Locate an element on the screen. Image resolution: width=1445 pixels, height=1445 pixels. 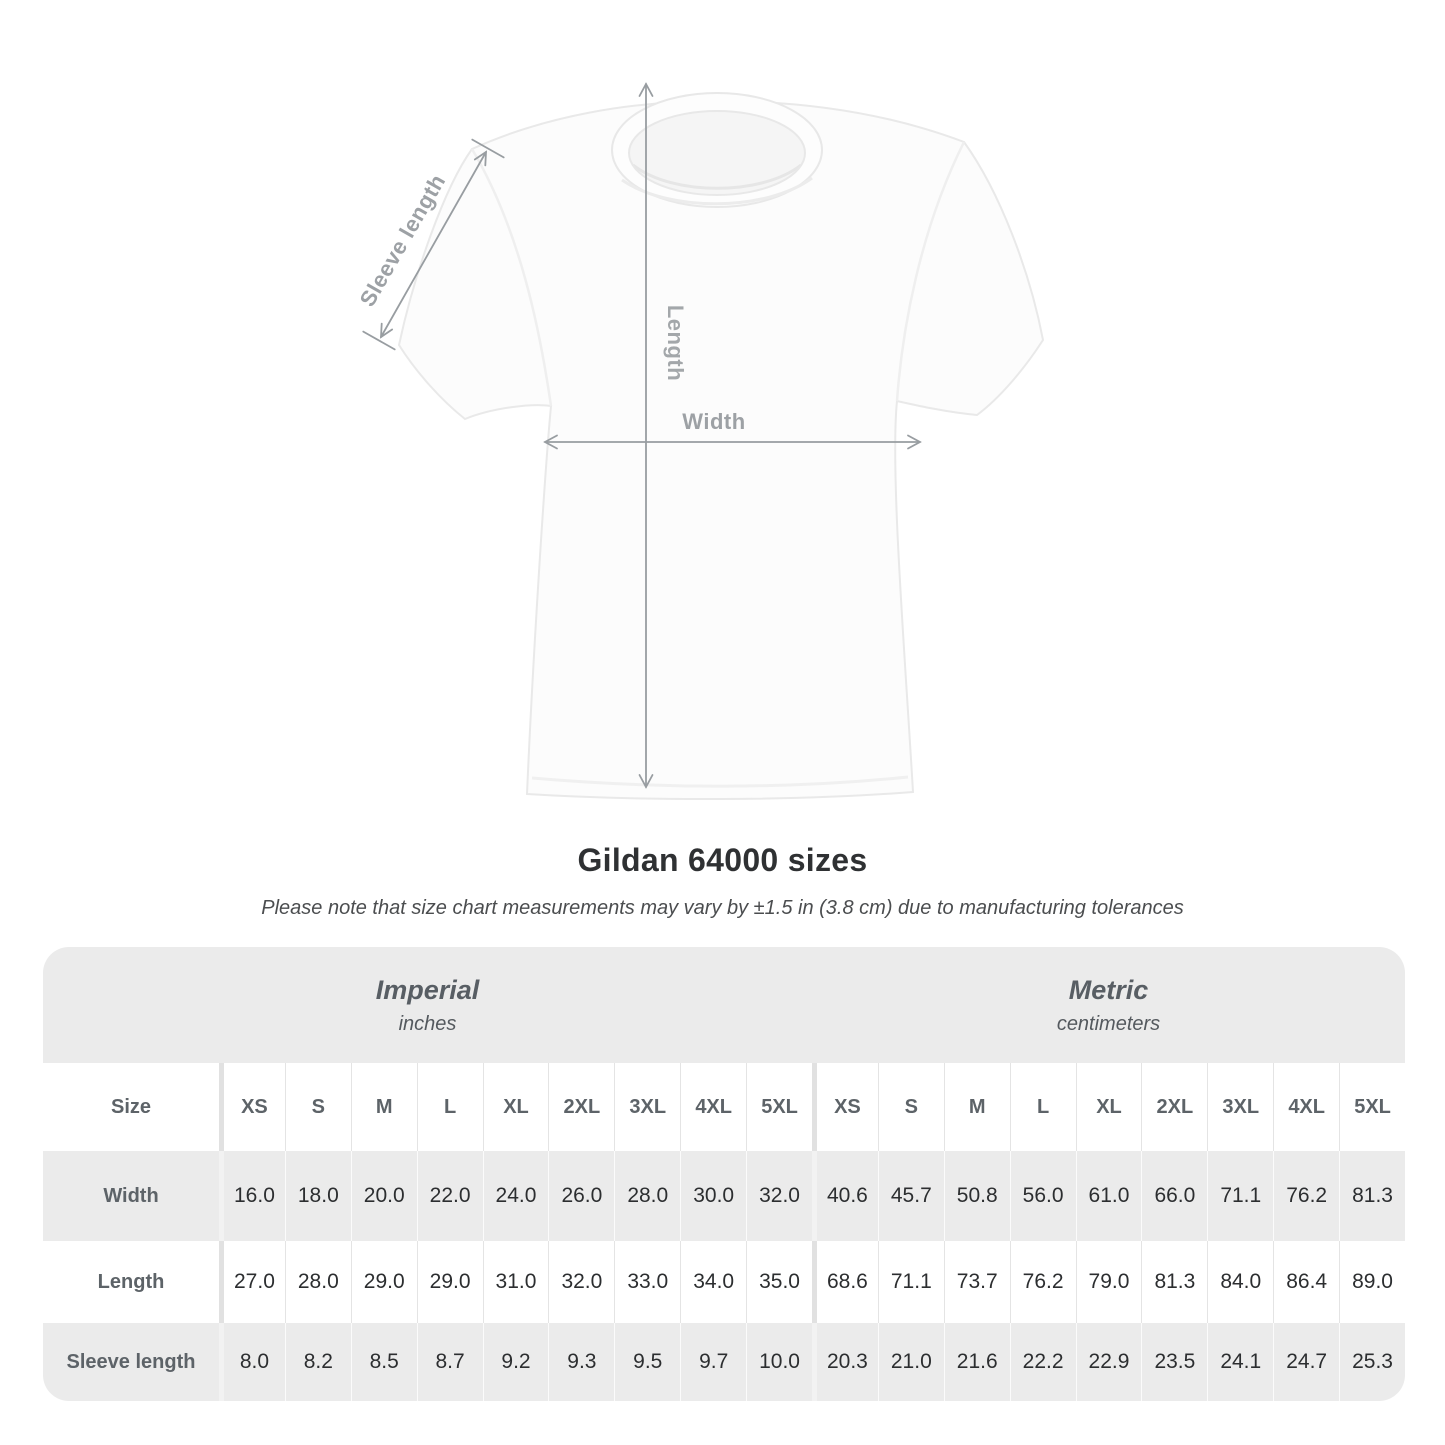
metric-section-header: Metric centimeters is located at coordinates (1108, 1005).